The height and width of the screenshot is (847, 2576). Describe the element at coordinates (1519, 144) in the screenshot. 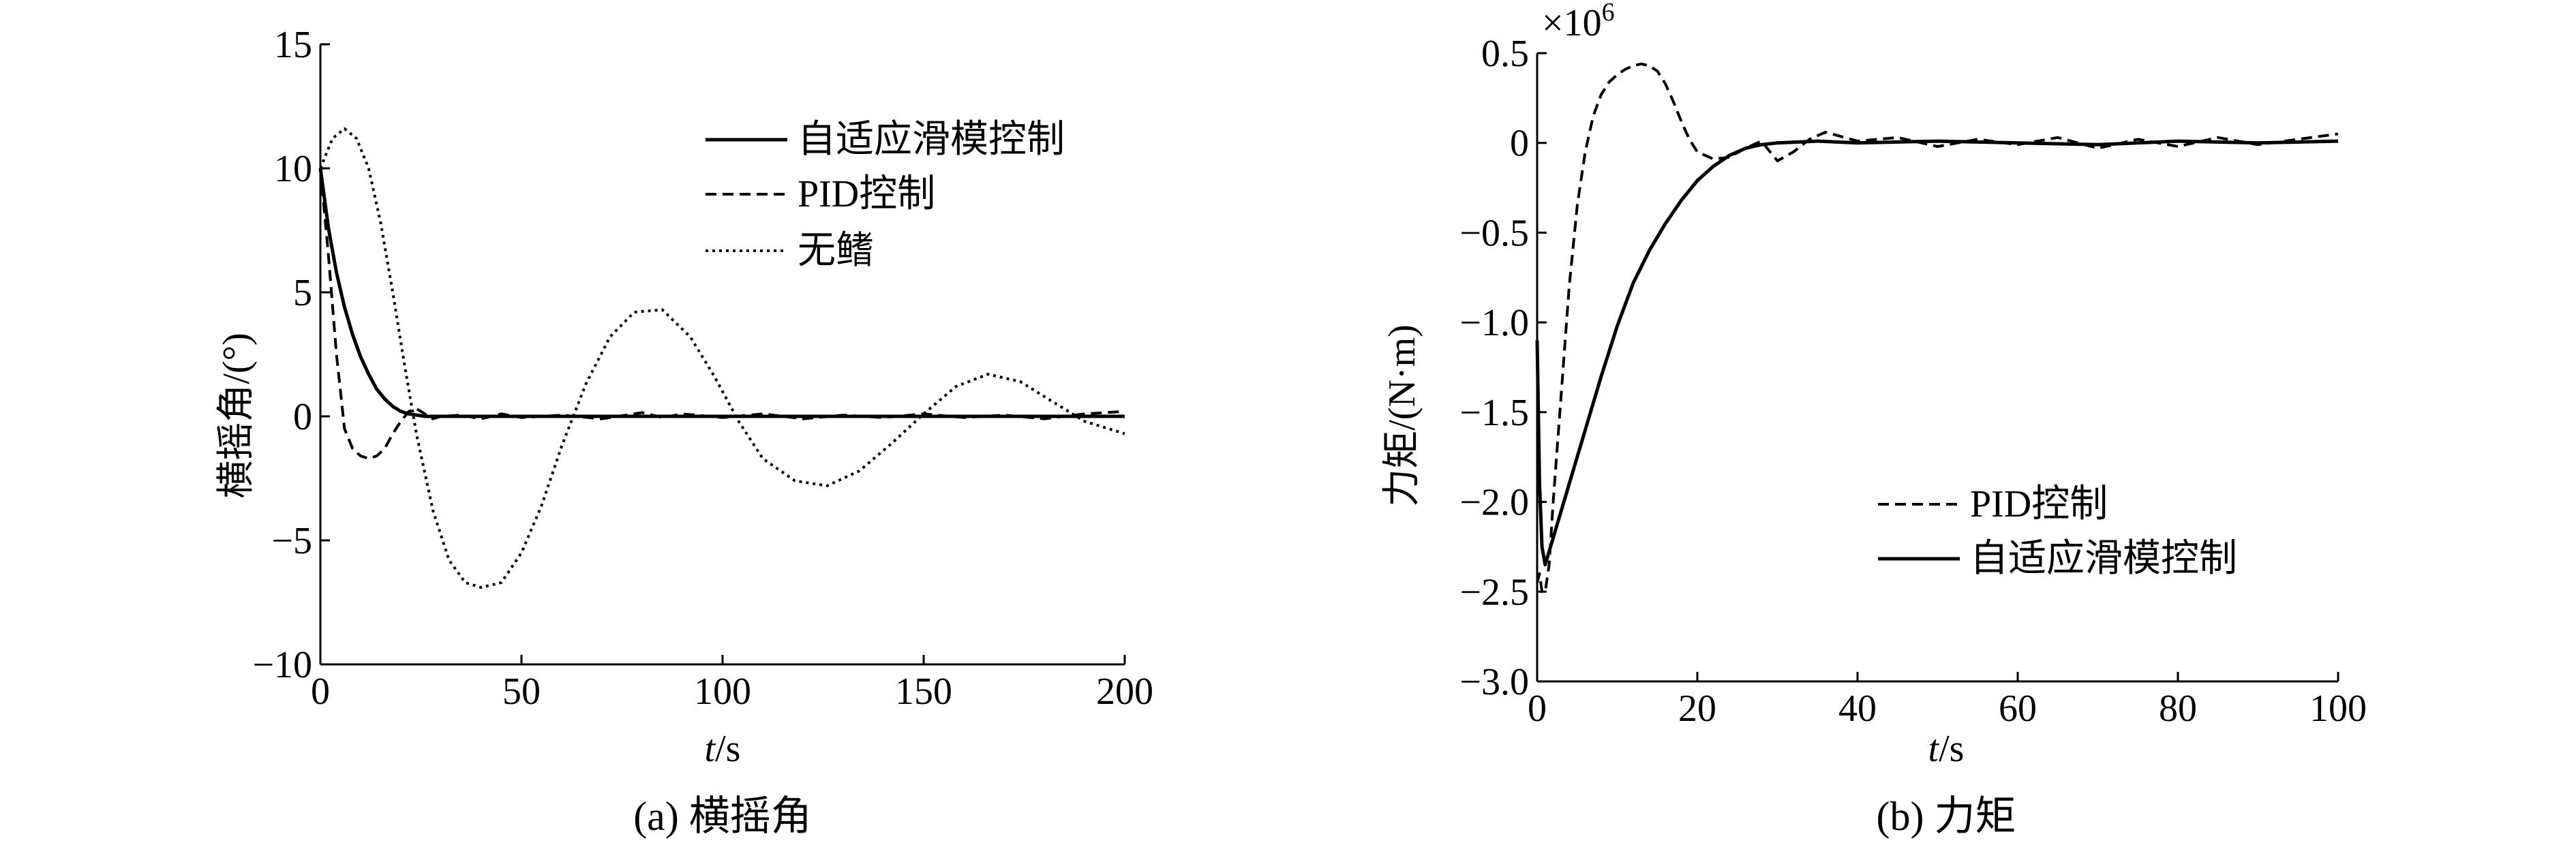

I see `panel-b-y-tick-label: 0` at that location.